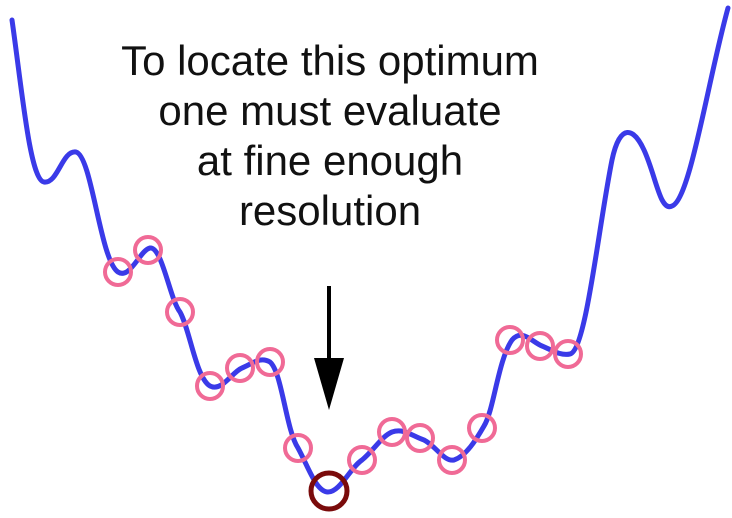 This screenshot has height=518, width=732. I want to click on annotation-line-3: at fine enough, so click(330, 160).